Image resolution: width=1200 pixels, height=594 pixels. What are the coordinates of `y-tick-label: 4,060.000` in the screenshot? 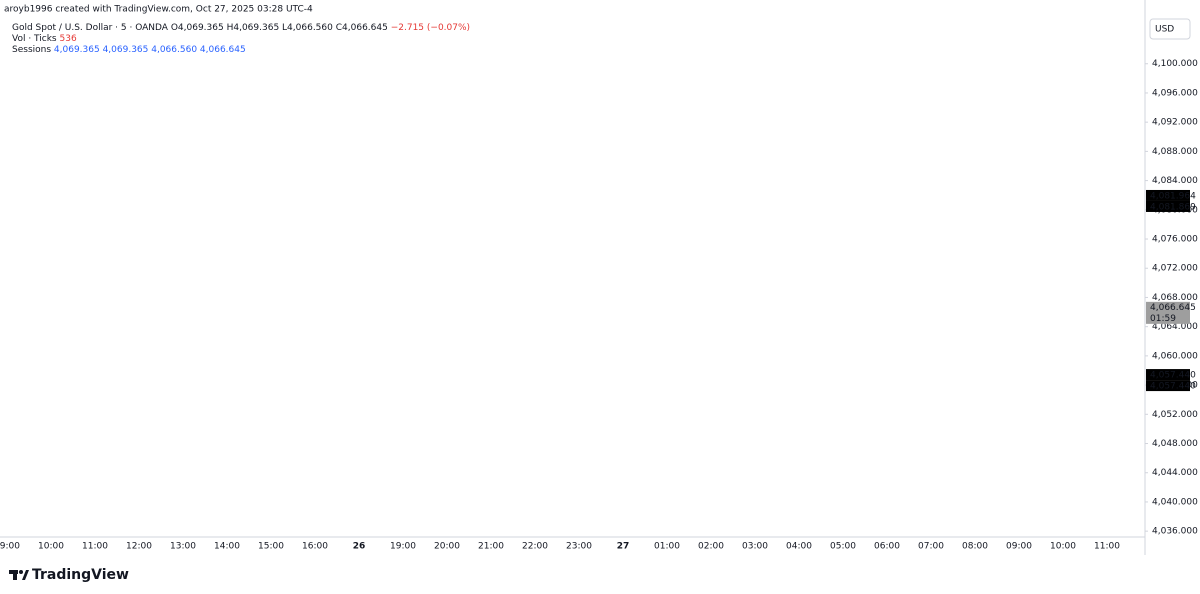 It's located at (1175, 356).